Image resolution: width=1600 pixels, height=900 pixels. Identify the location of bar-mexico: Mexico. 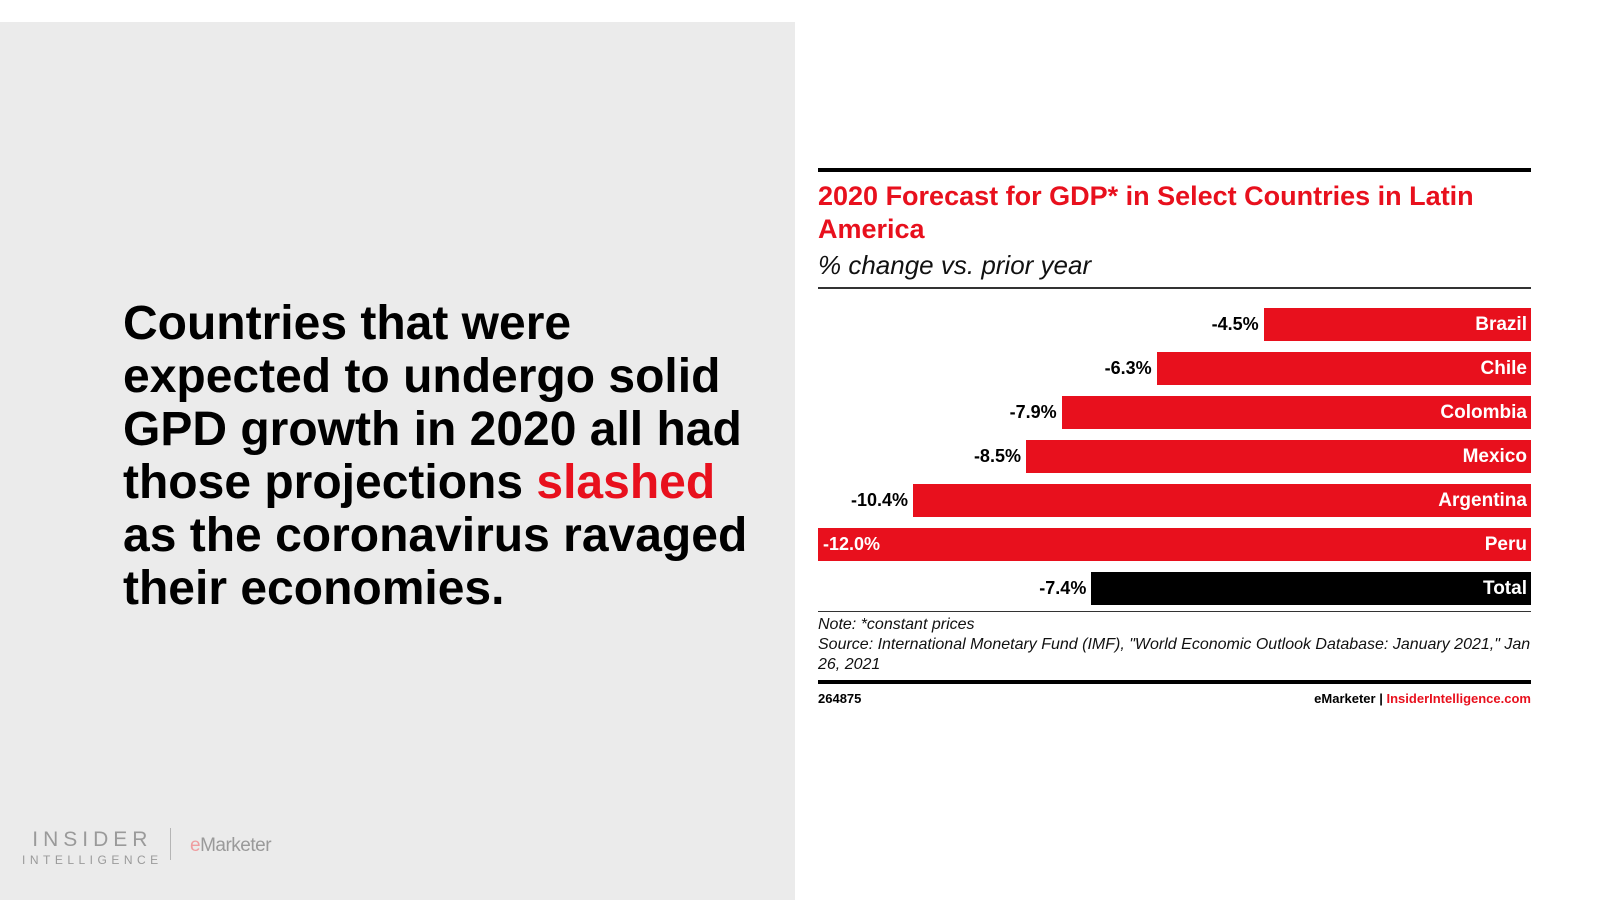
(1278, 456).